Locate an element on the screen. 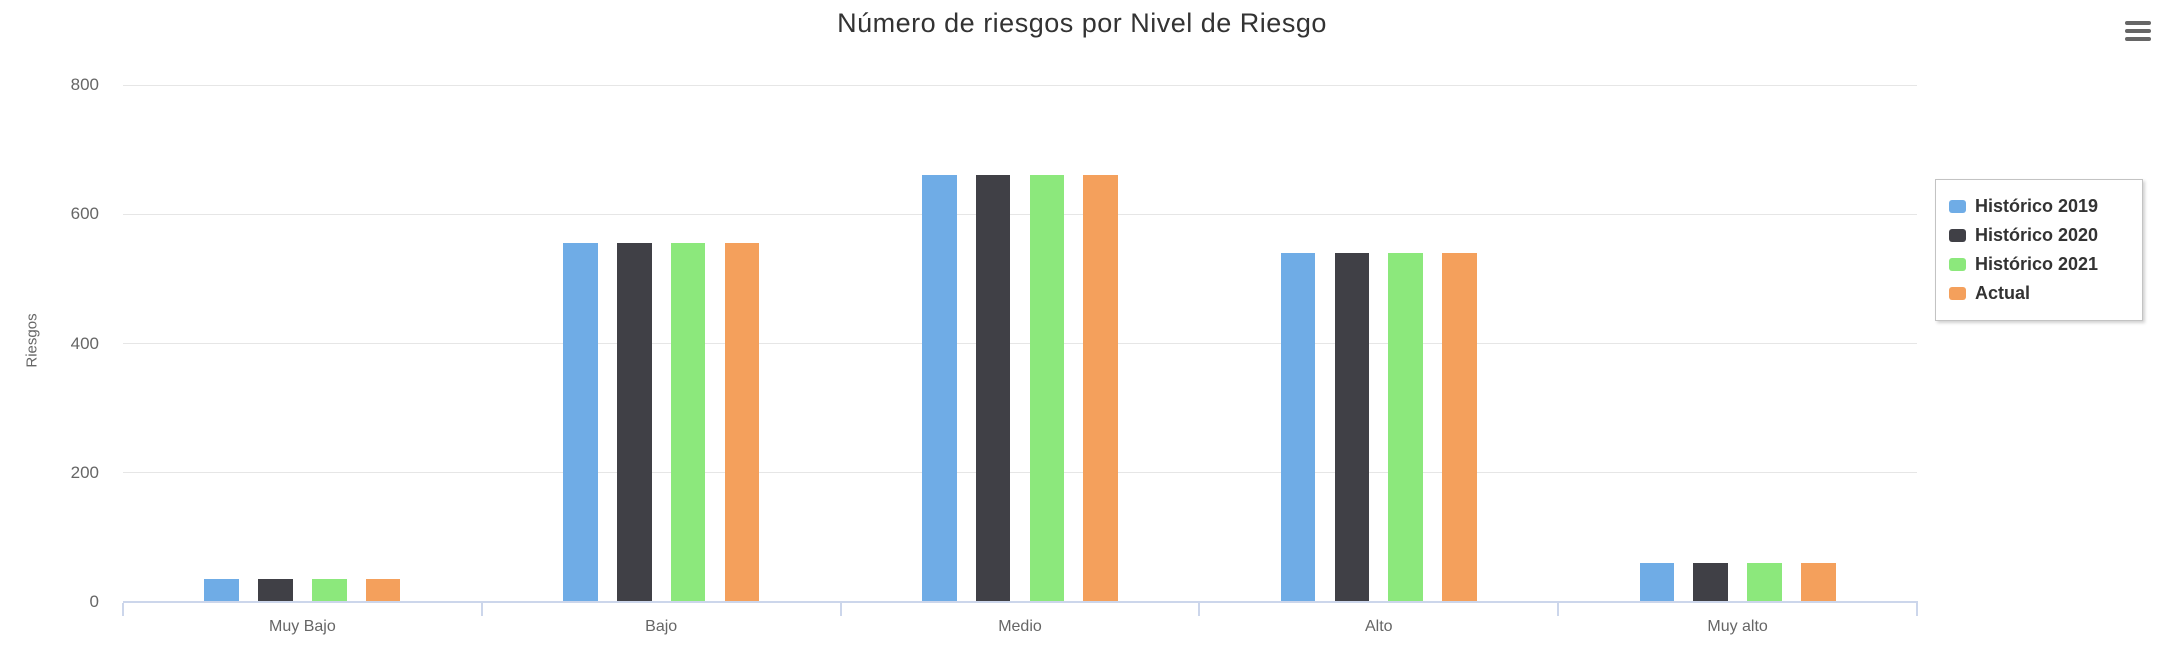 Image resolution: width=2164 pixels, height=647 pixels. bar-actual-medio is located at coordinates (1101, 388).